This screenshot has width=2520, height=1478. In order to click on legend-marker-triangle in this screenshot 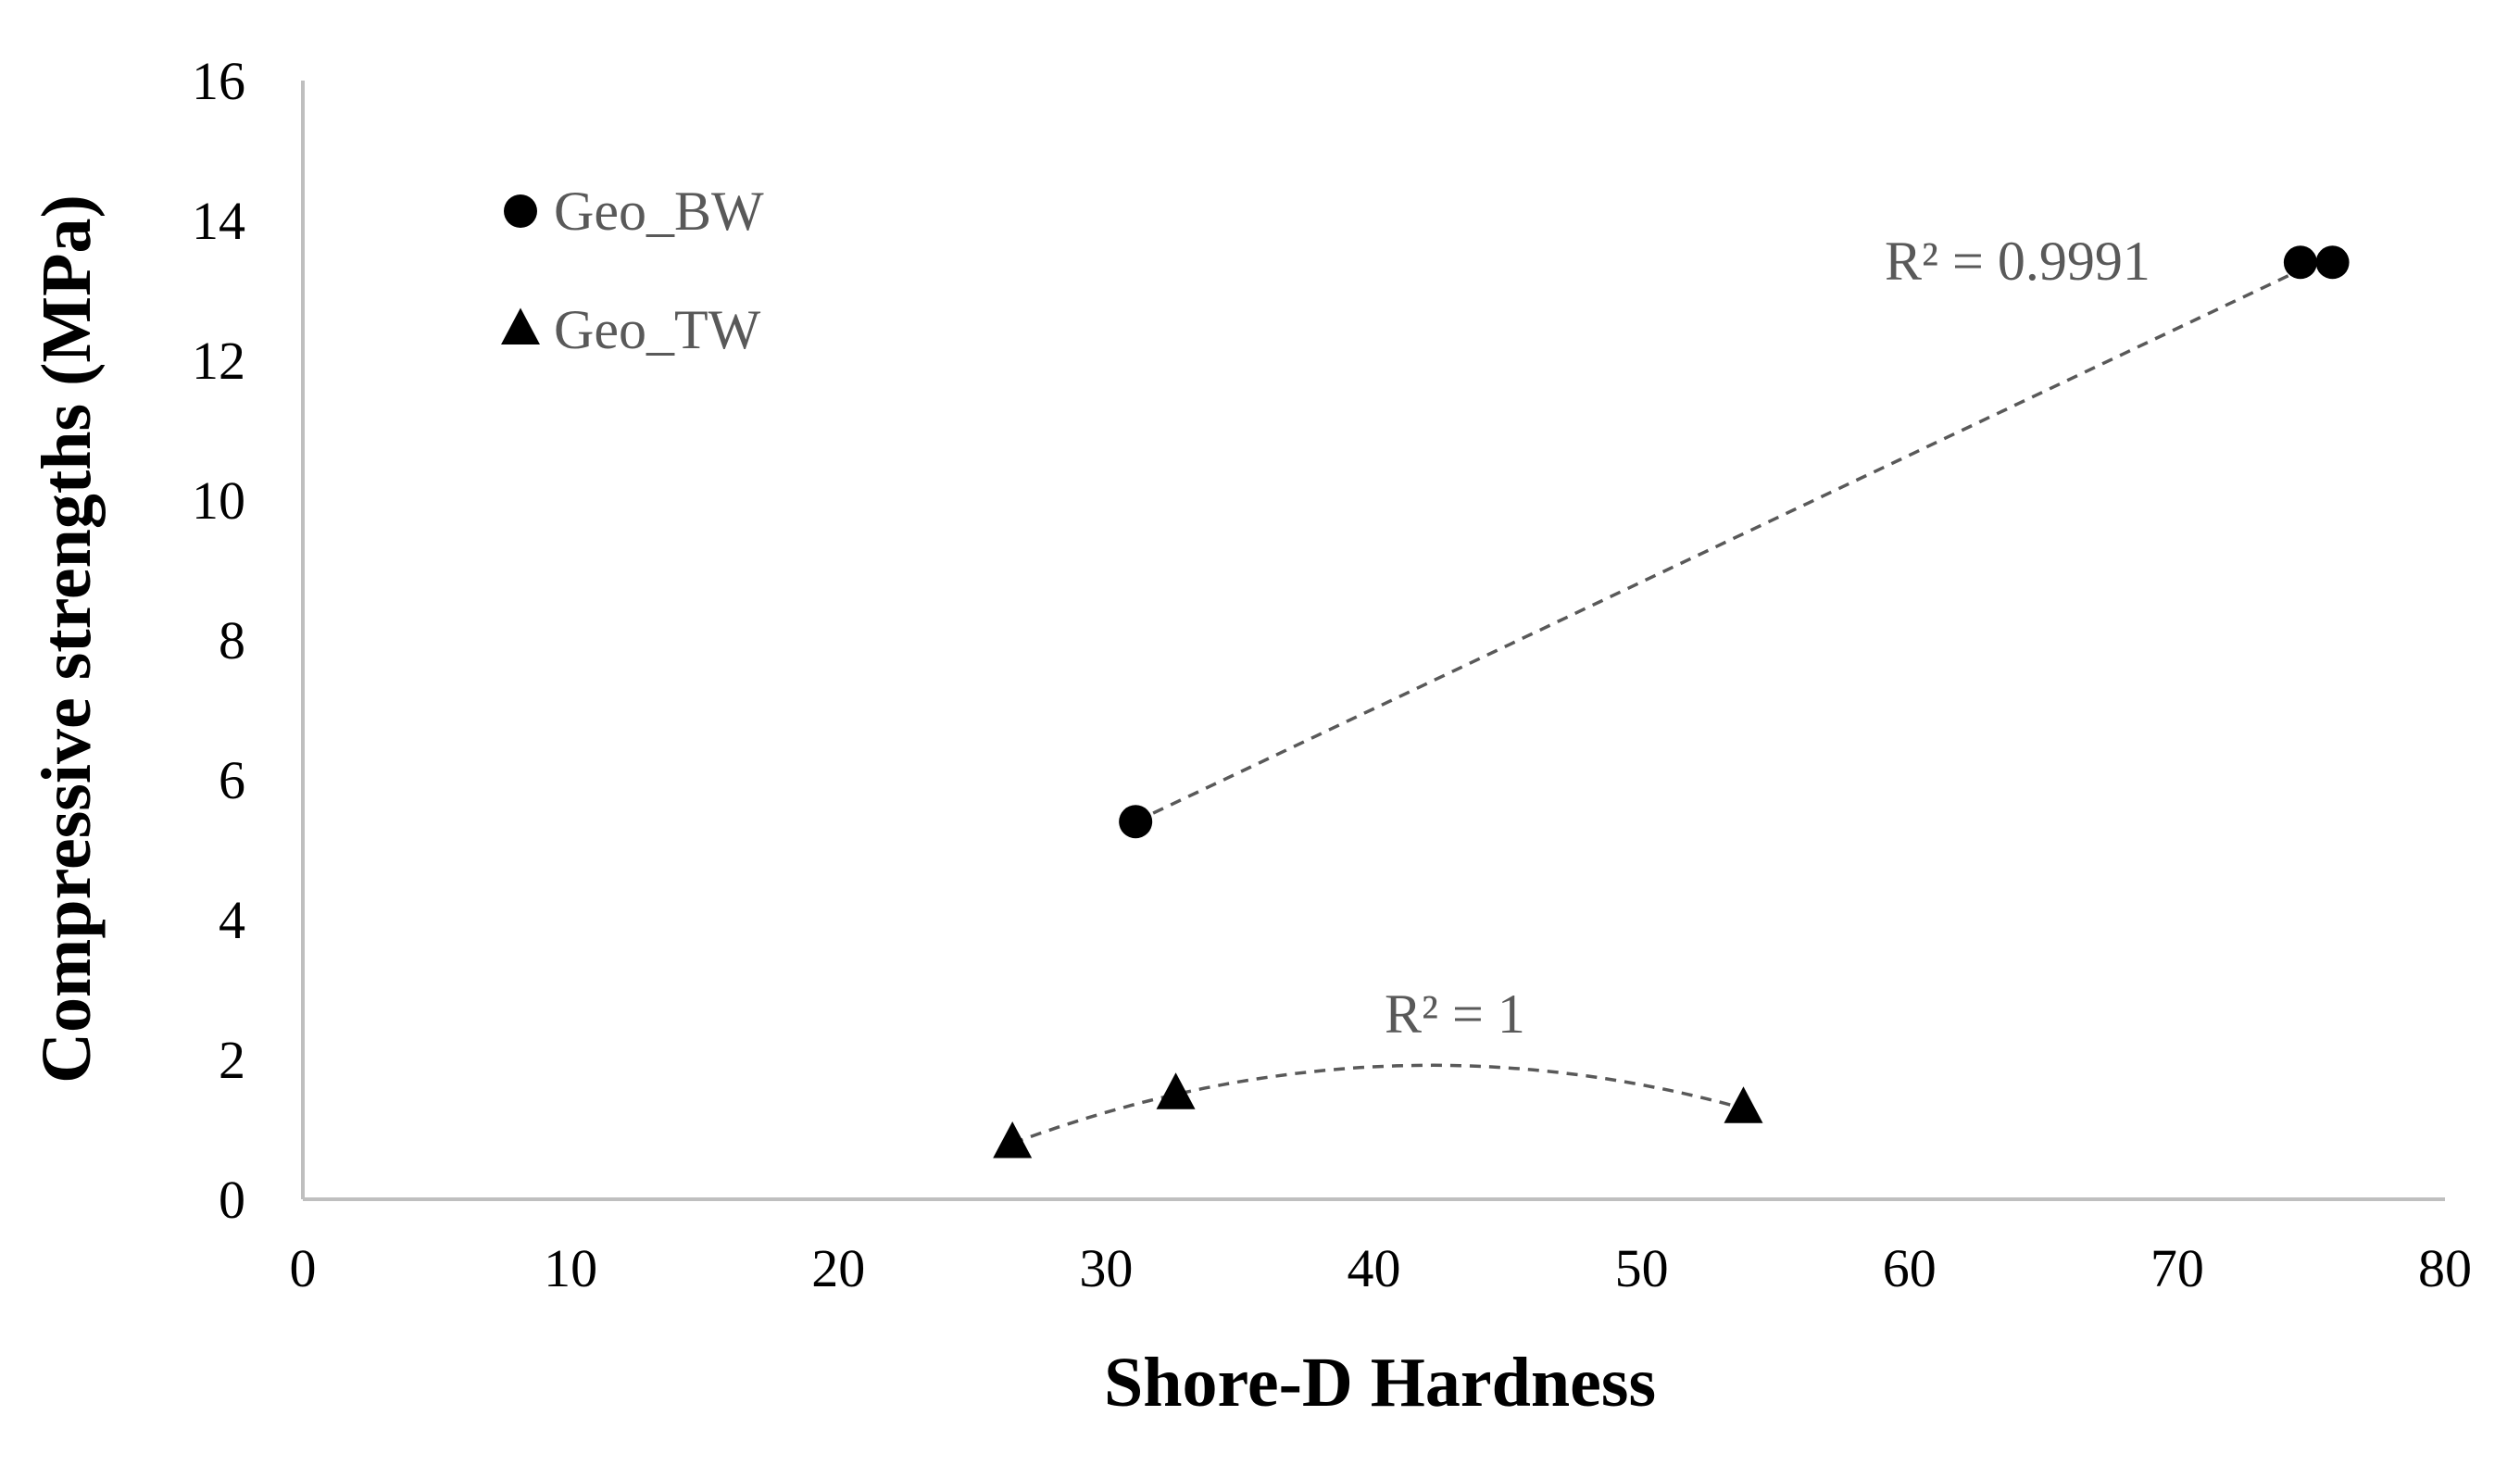, I will do `click(520, 325)`.